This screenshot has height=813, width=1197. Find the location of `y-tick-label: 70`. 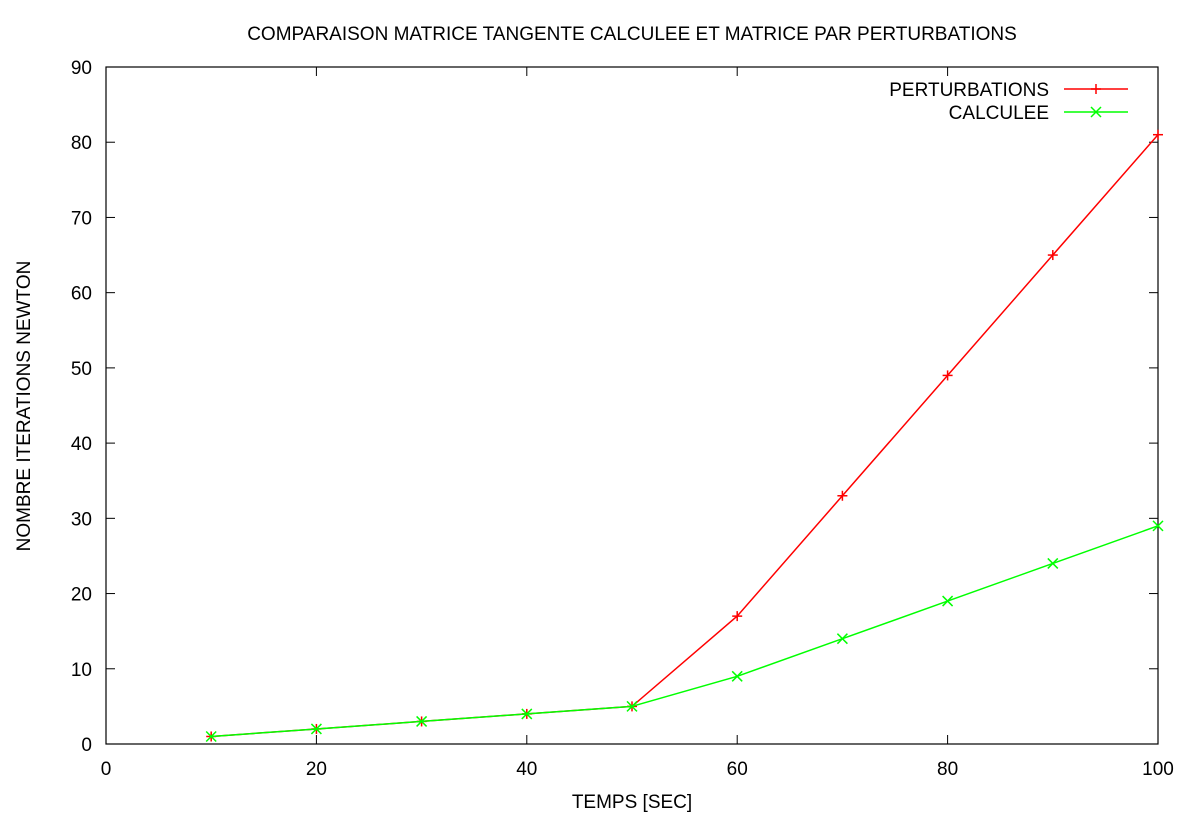

y-tick-label: 70 is located at coordinates (81, 218).